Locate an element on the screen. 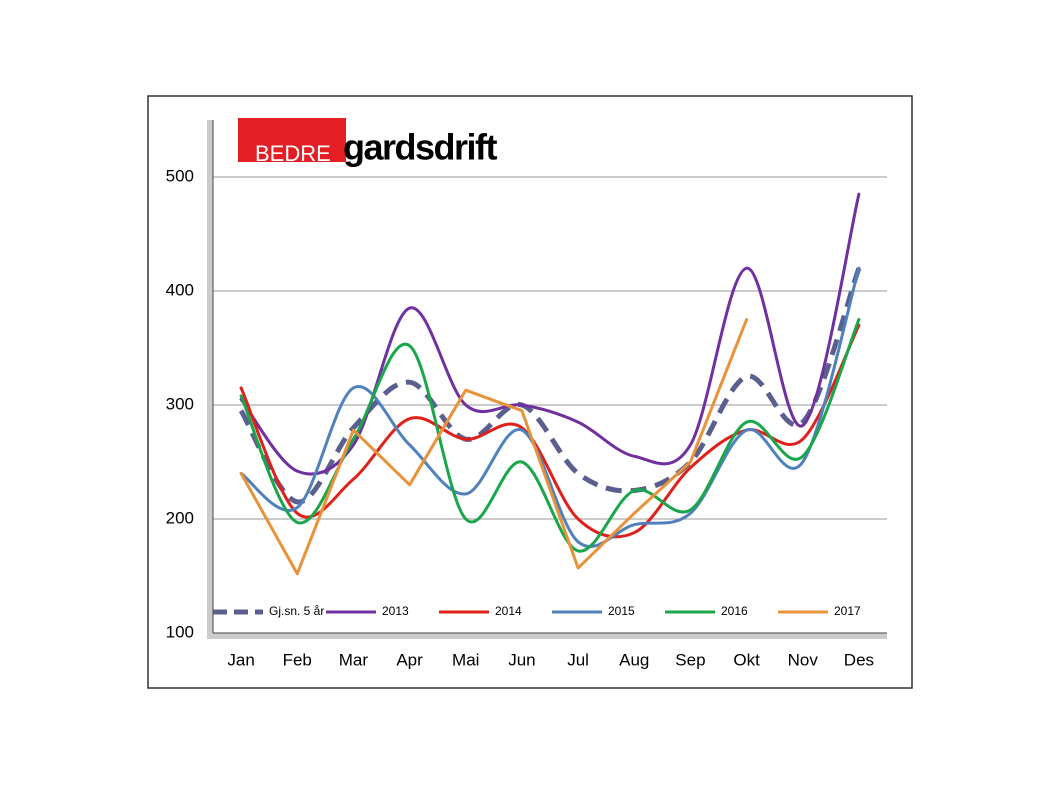 The height and width of the screenshot is (785, 1058). x-tick-label: Mai is located at coordinates (465, 659).